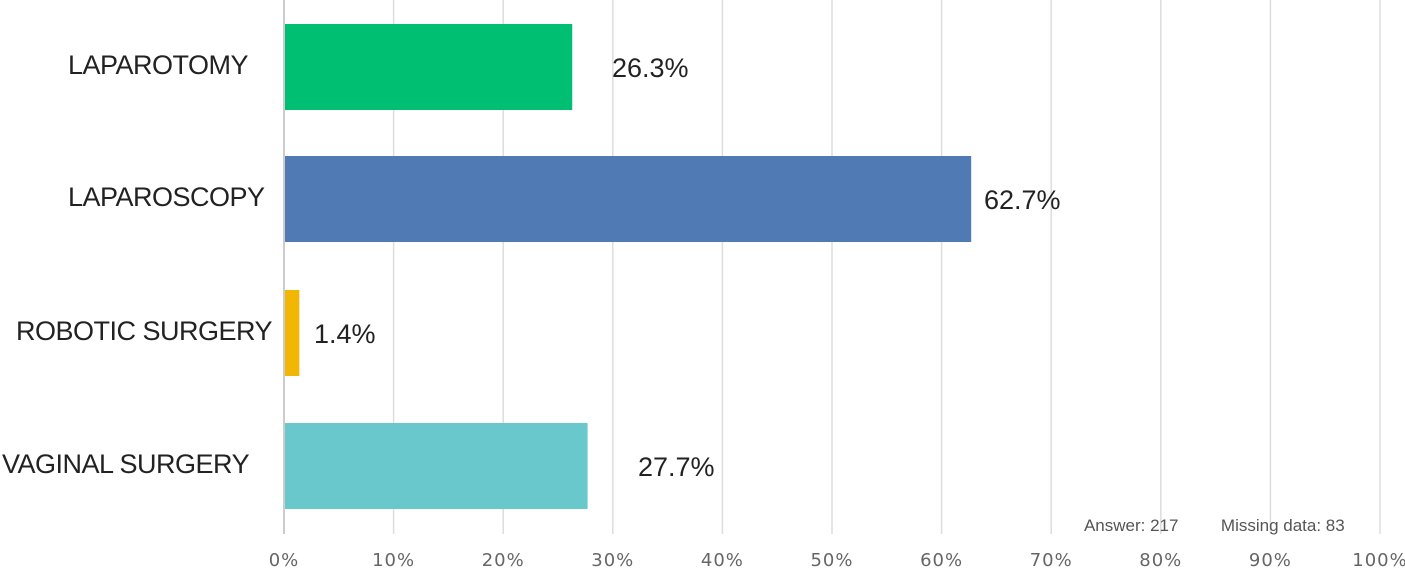 This screenshot has width=1405, height=576. I want to click on missing-data-count: Missing data: 83, so click(1282, 525).